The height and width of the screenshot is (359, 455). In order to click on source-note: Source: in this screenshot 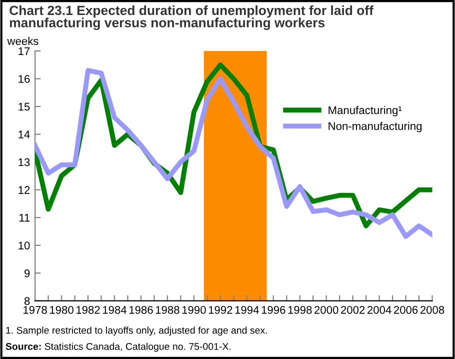, I will do `click(23, 346)`.